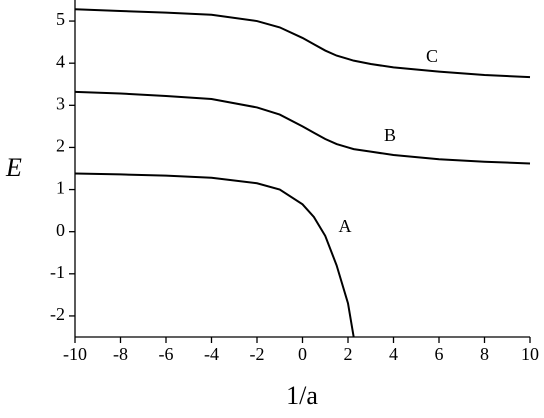 The width and height of the screenshot is (544, 418). I want to click on y-tick-label: 5, so click(60, 19).